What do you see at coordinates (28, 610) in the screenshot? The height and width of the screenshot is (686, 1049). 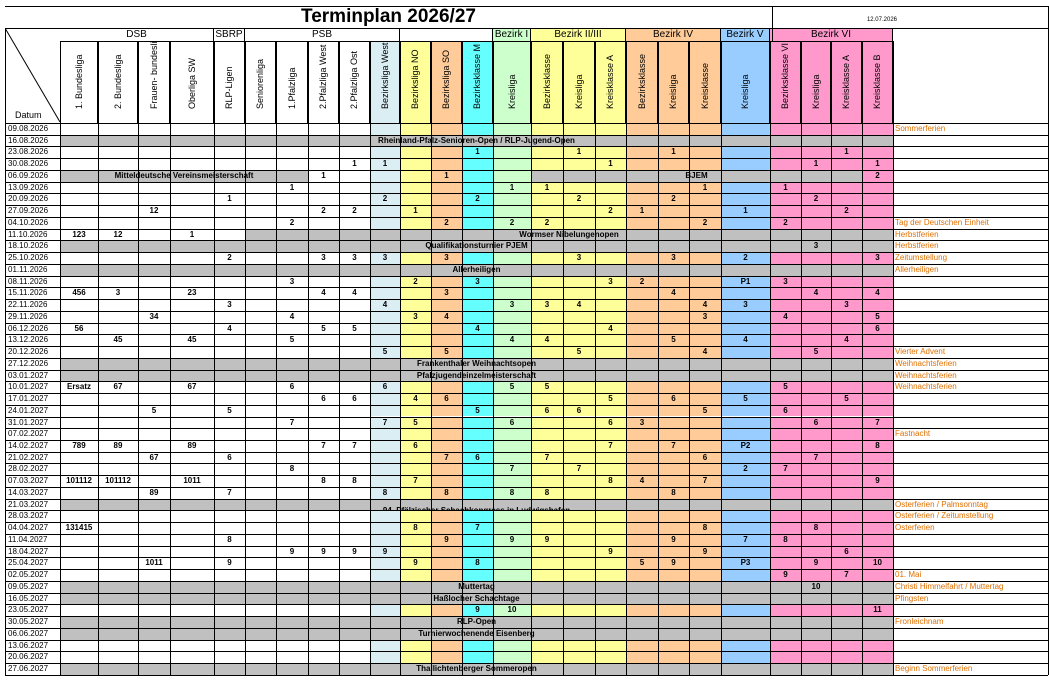 I see `date-cell: 23.05.2027` at bounding box center [28, 610].